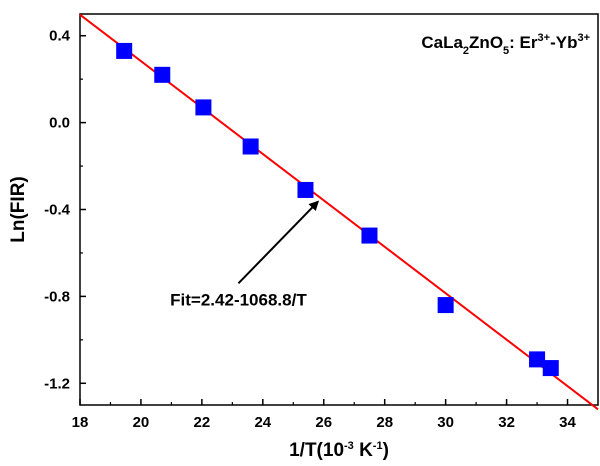 The image size is (600, 466). What do you see at coordinates (57, 296) in the screenshot?
I see `y-tick-label: -0.8` at bounding box center [57, 296].